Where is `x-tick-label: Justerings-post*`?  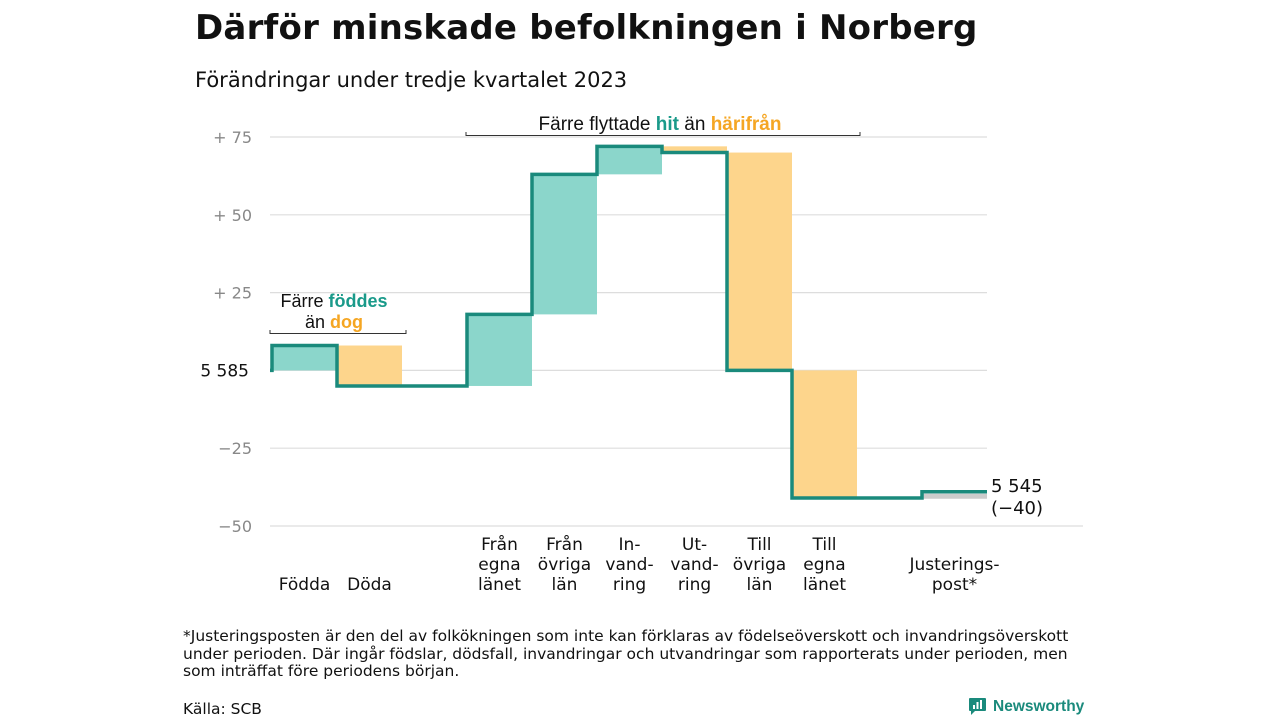
x-tick-label: Justerings-post* is located at coordinates (953, 575).